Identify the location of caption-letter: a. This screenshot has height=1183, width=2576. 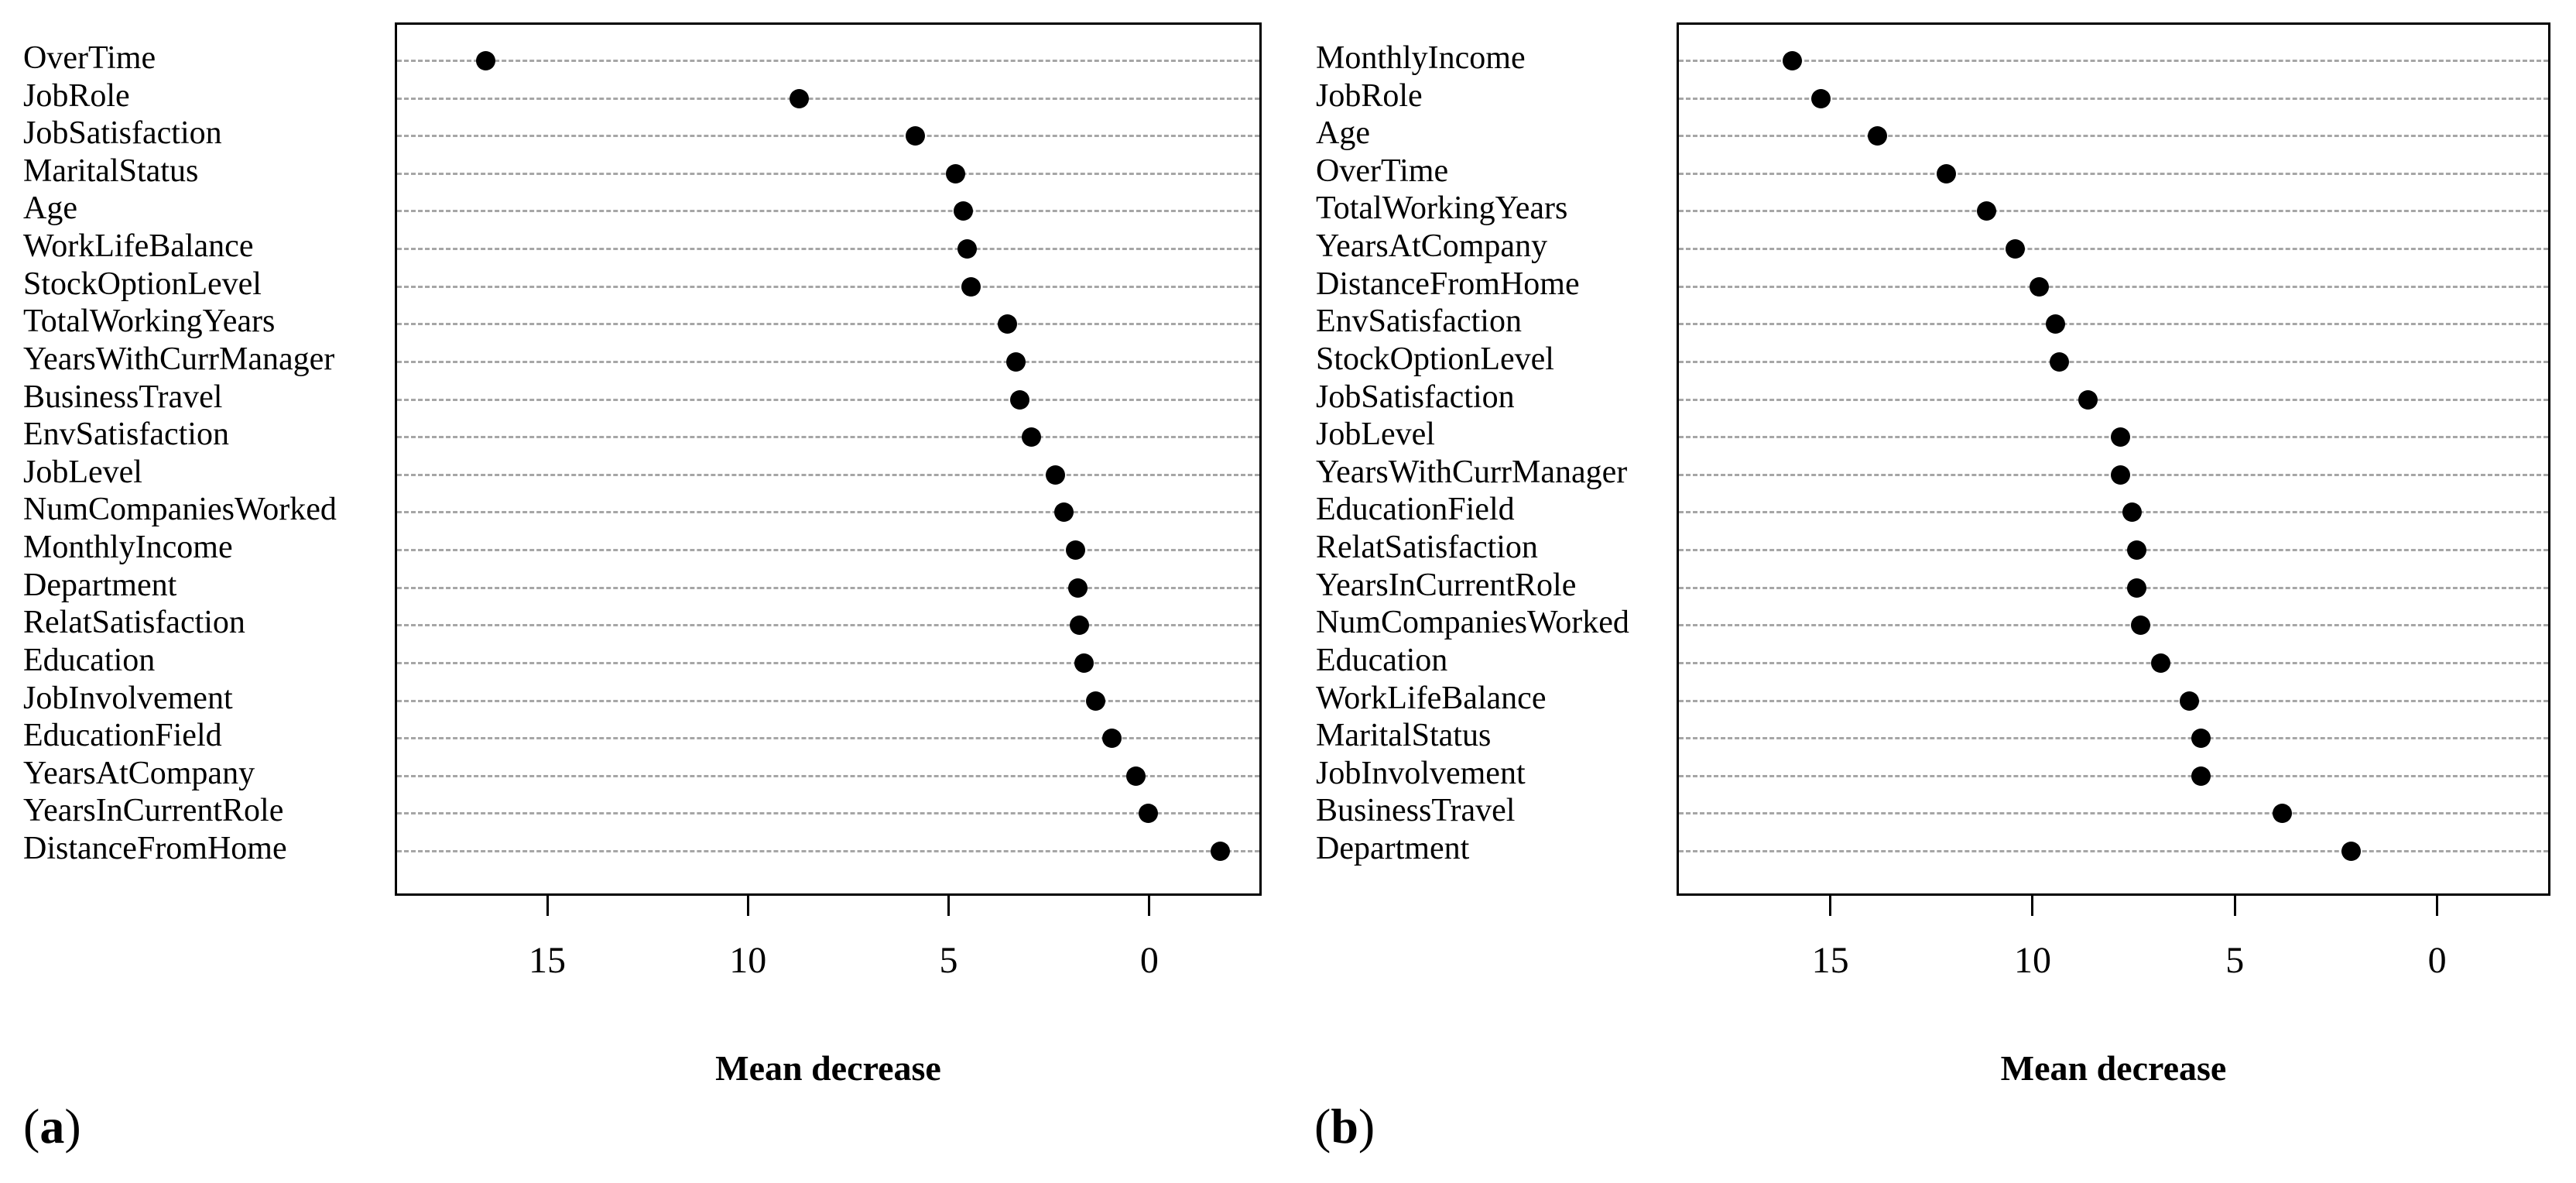
(52, 1126).